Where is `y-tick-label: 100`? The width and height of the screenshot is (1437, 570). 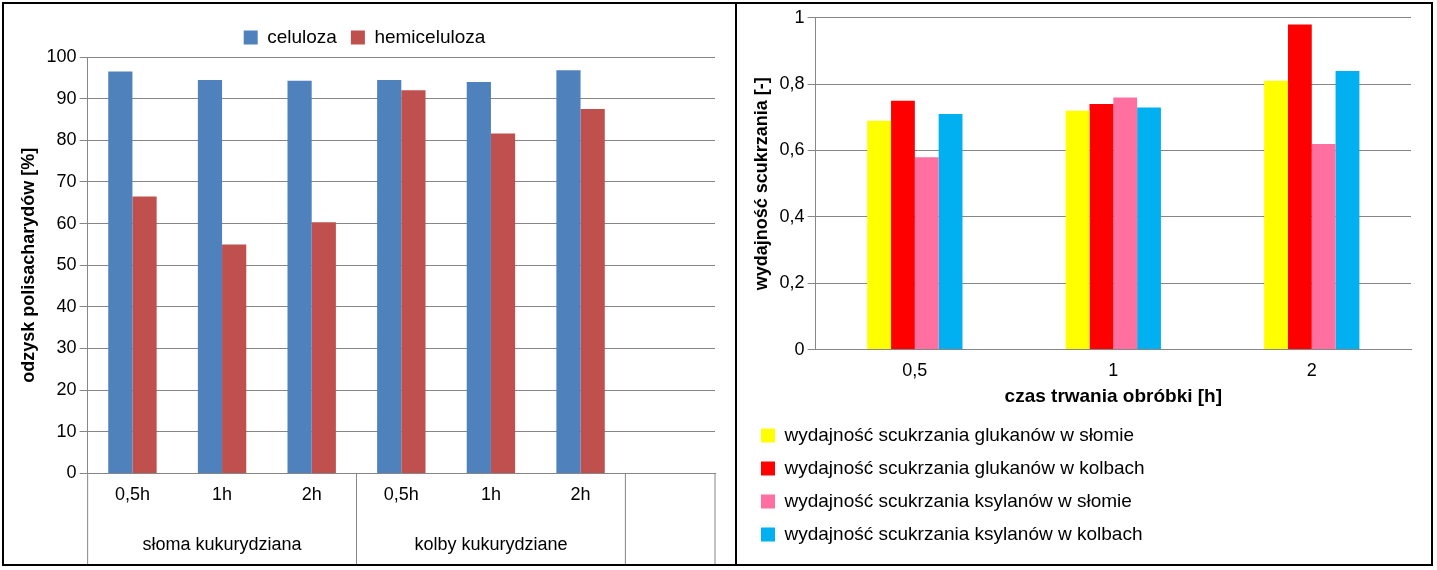
y-tick-label: 100 is located at coordinates (61, 55).